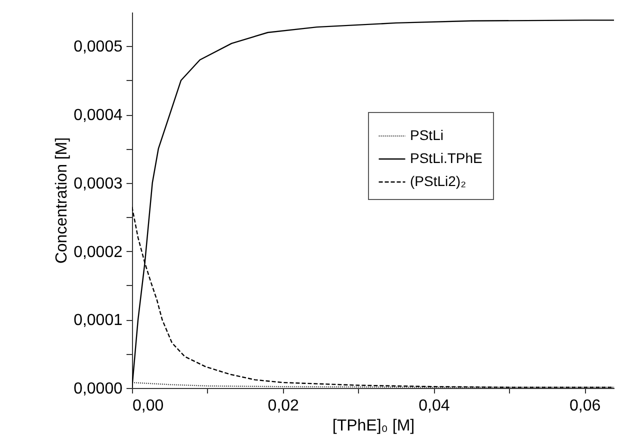 Image resolution: width=622 pixels, height=446 pixels. What do you see at coordinates (98, 47) in the screenshot?
I see `y-tick-label: 0,0005` at bounding box center [98, 47].